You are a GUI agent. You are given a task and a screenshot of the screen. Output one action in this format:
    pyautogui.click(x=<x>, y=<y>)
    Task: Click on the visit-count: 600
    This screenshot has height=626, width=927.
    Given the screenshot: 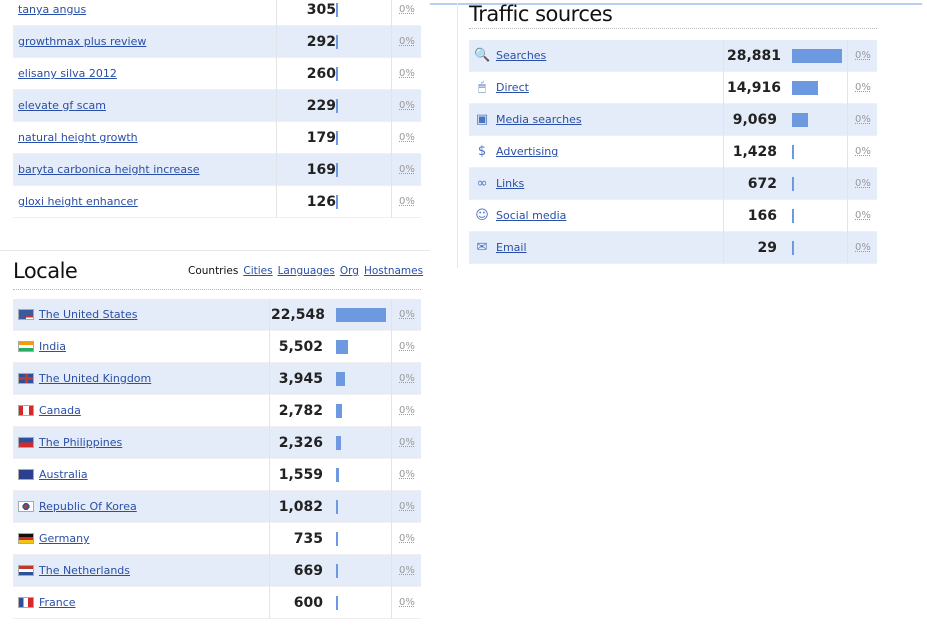 What is the action you would take?
    pyautogui.click(x=308, y=603)
    